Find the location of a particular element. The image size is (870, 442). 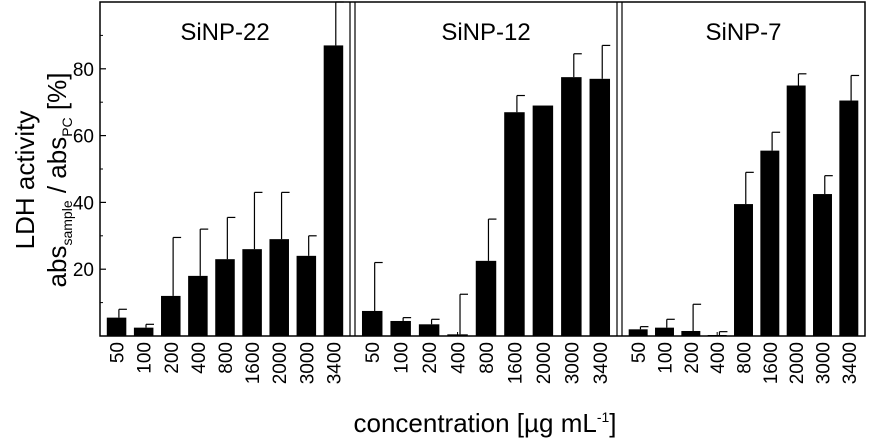

x-tick-label-SiNP-7-400: 400 is located at coordinates (718, 358).